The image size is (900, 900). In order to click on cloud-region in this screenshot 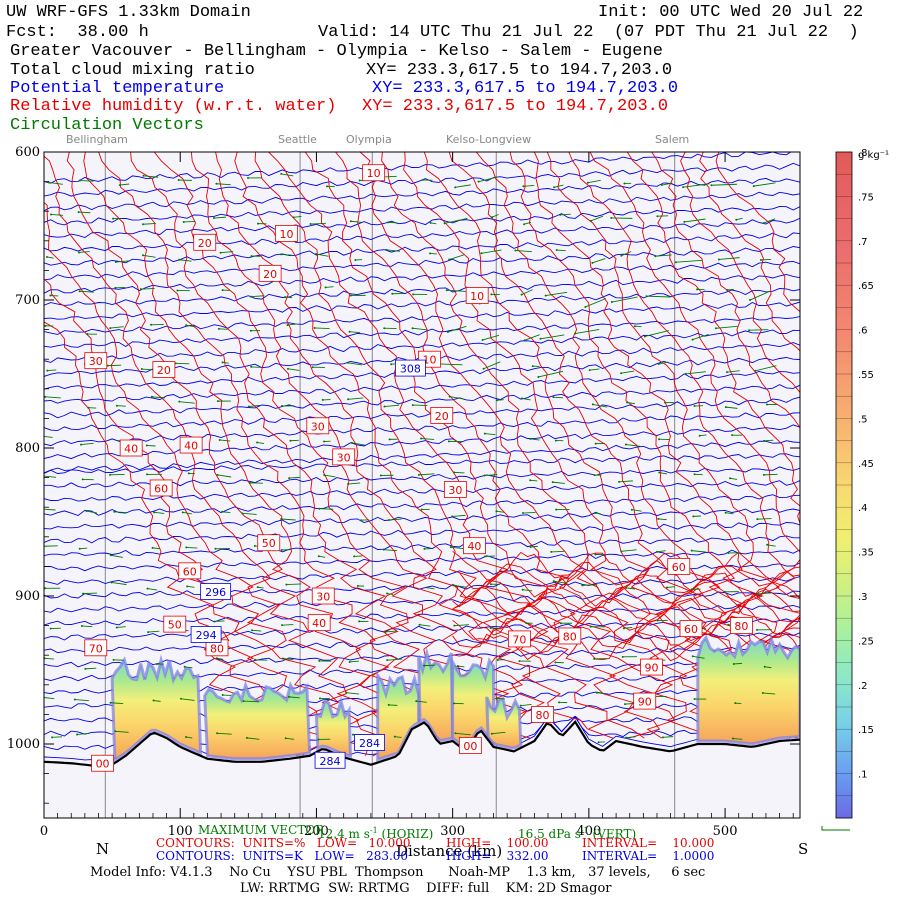, I will do `click(156, 708)`.